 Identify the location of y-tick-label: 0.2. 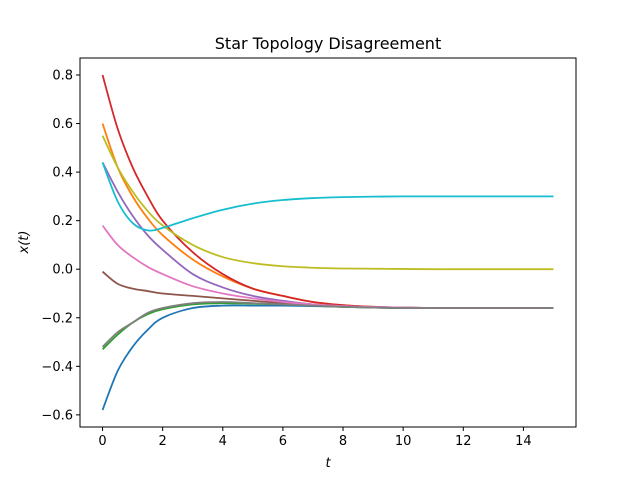
(62, 221).